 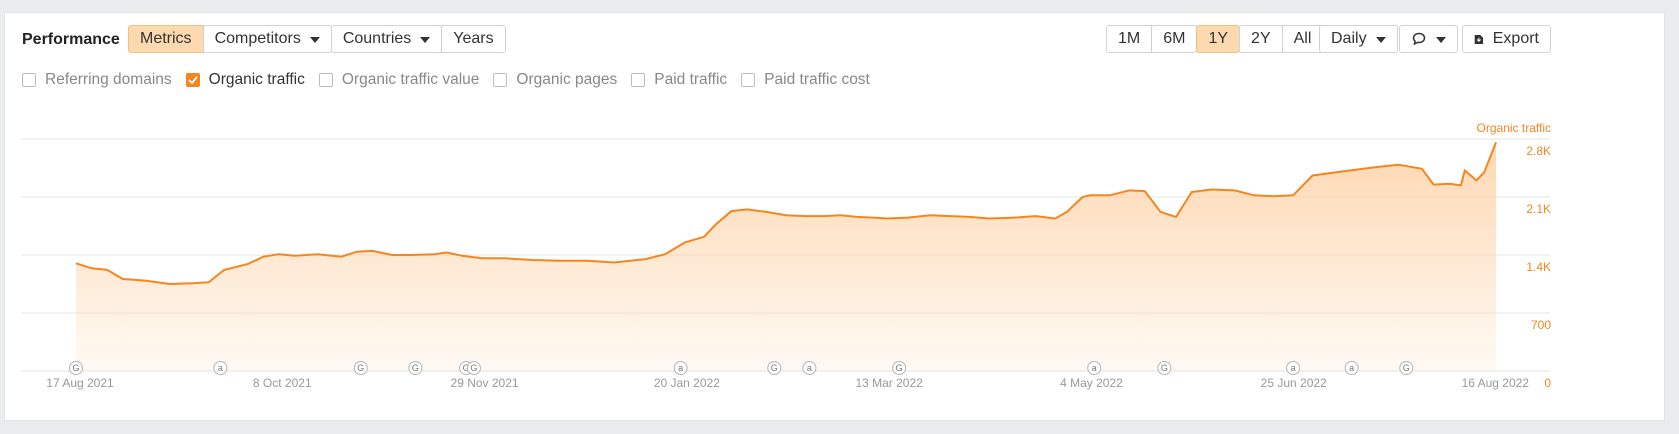 What do you see at coordinates (282, 383) in the screenshot?
I see `x-tick-label: 8 Oct 2021` at bounding box center [282, 383].